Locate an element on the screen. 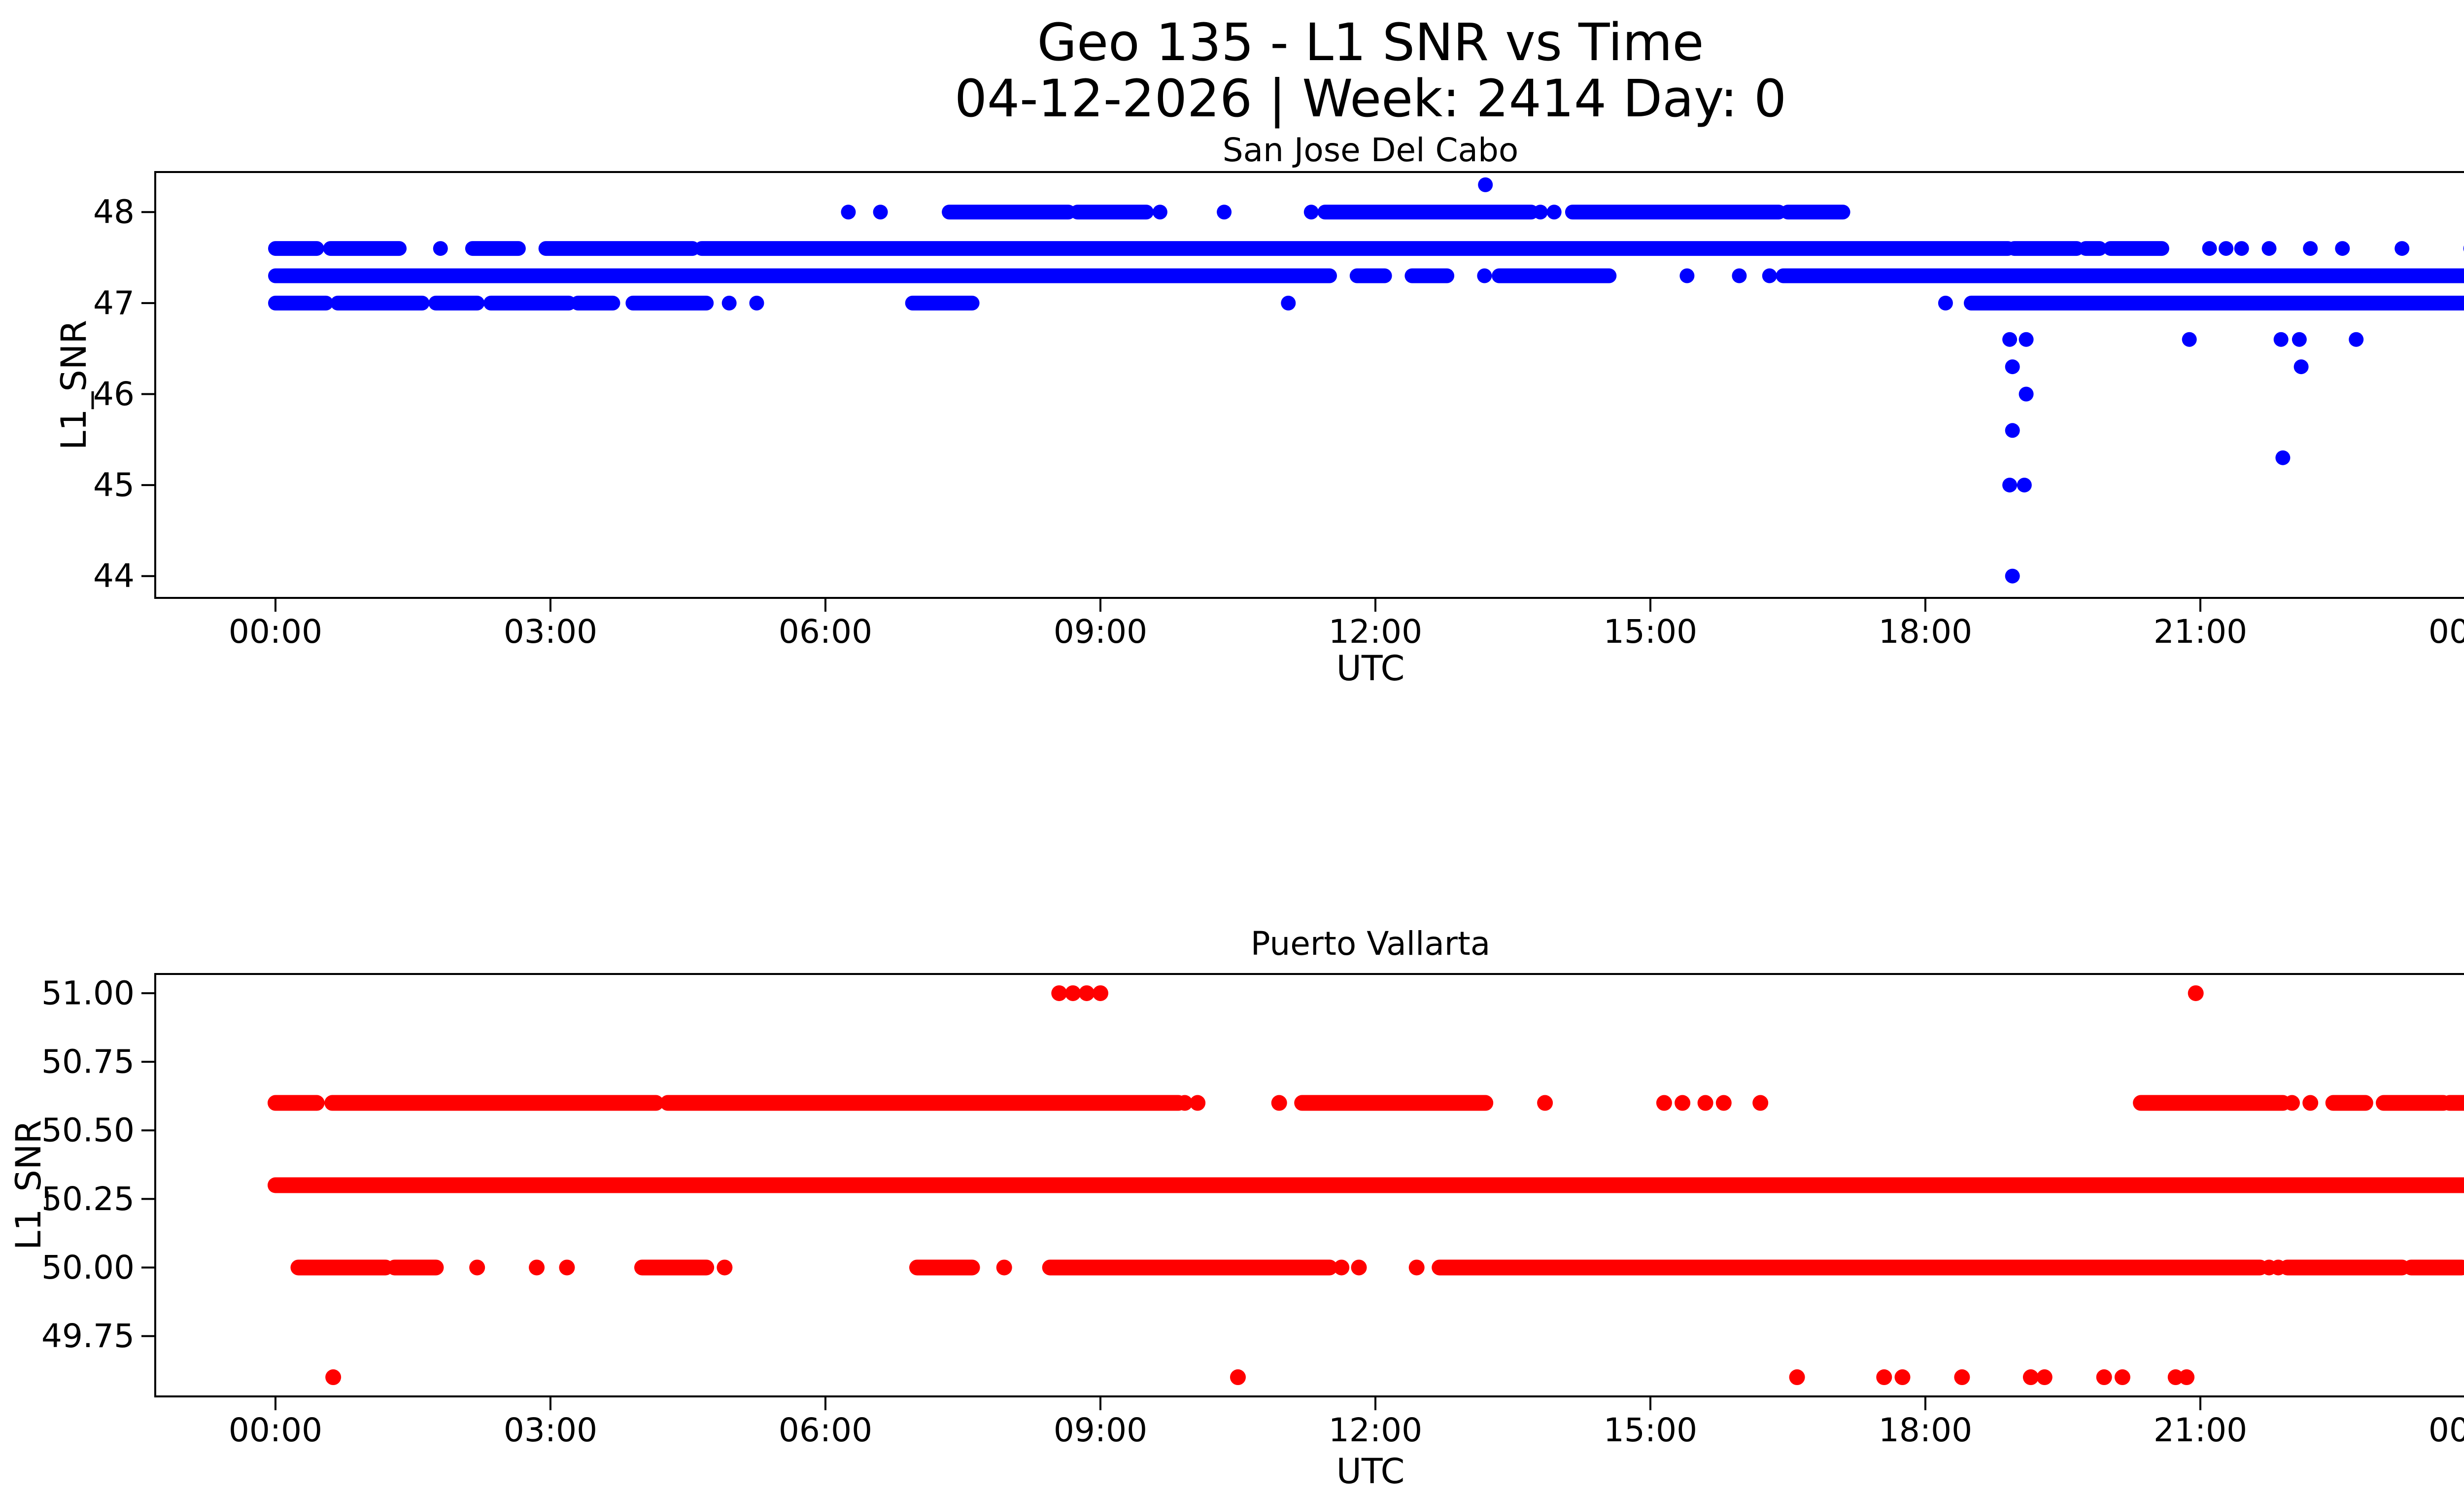  subplot0-title: San Jose Del Cabo is located at coordinates (1371, 150).